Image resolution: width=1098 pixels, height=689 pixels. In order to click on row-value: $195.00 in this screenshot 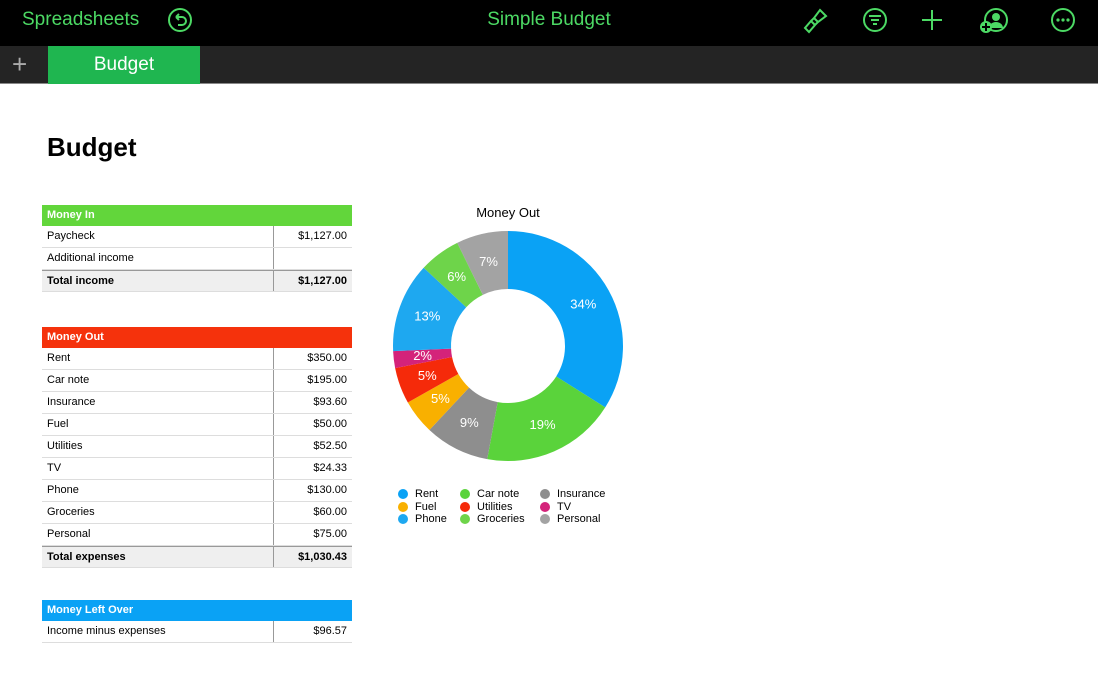, I will do `click(327, 380)`.